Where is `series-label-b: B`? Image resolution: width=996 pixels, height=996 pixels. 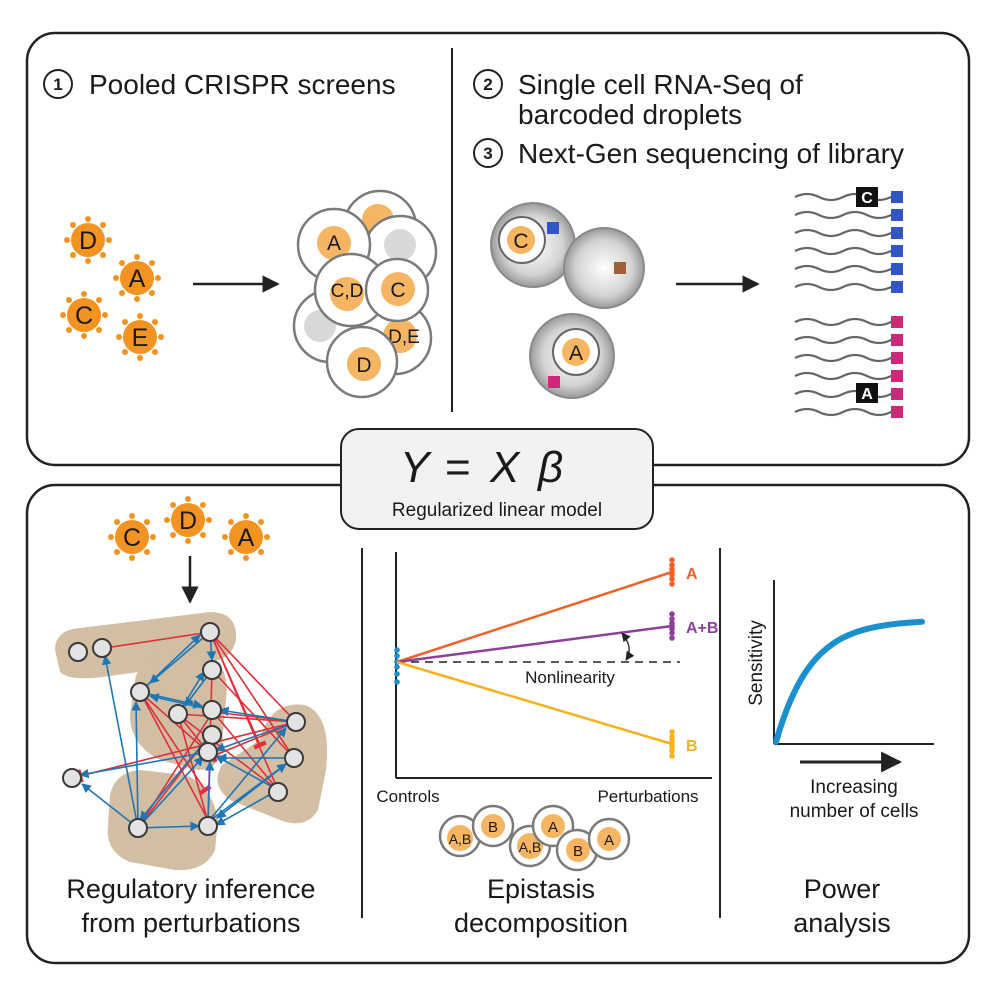
series-label-b: B is located at coordinates (692, 746).